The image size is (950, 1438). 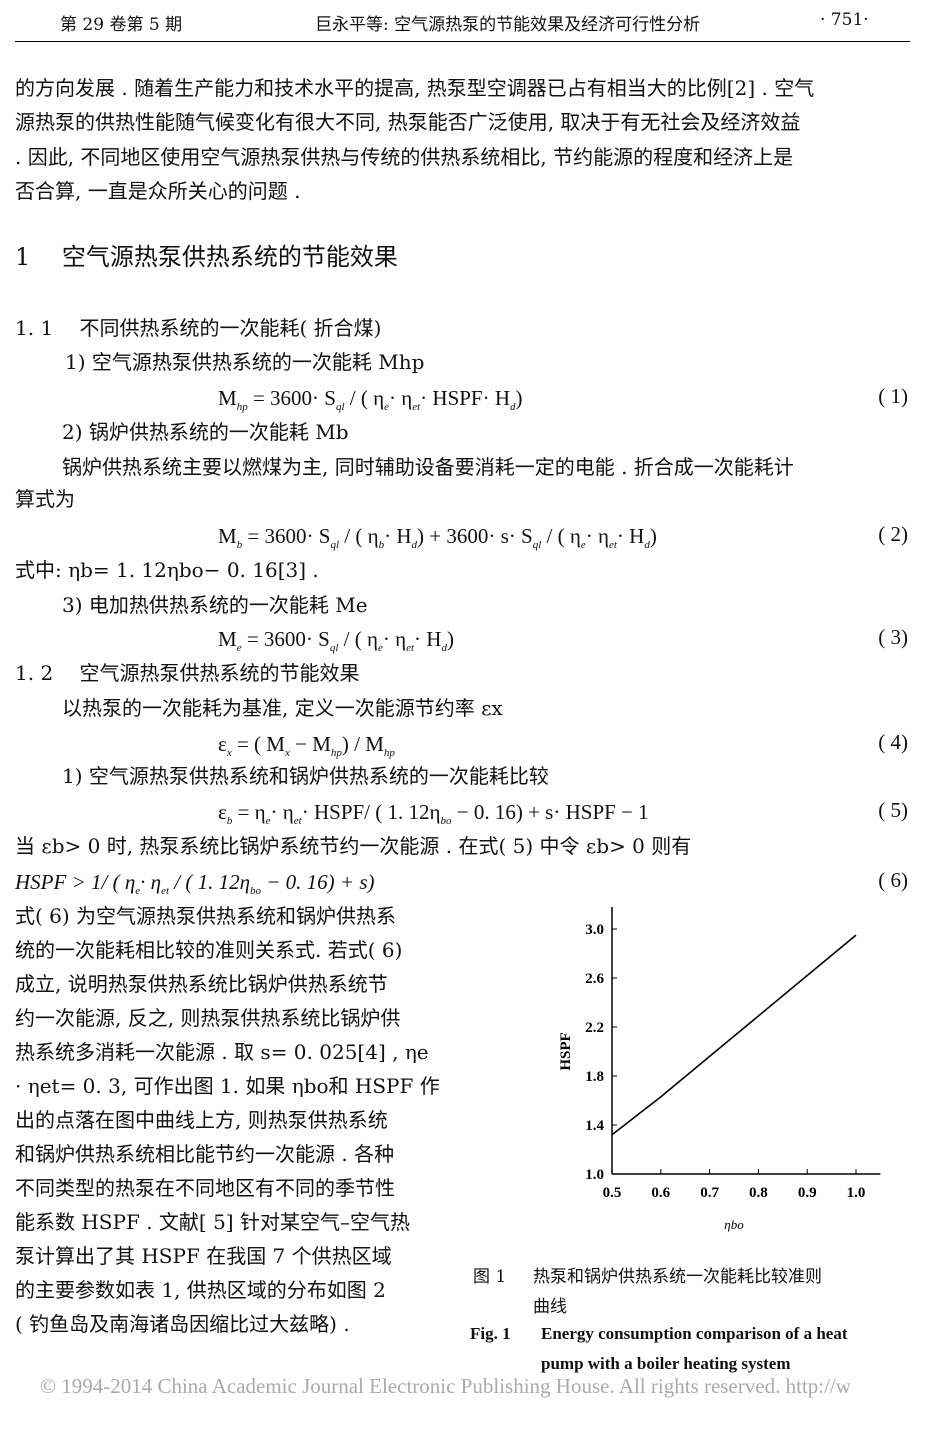 What do you see at coordinates (245, 362) in the screenshot?
I see `item-text: 1) 空气源热泵供热系统的一次能耗 Mhp` at bounding box center [245, 362].